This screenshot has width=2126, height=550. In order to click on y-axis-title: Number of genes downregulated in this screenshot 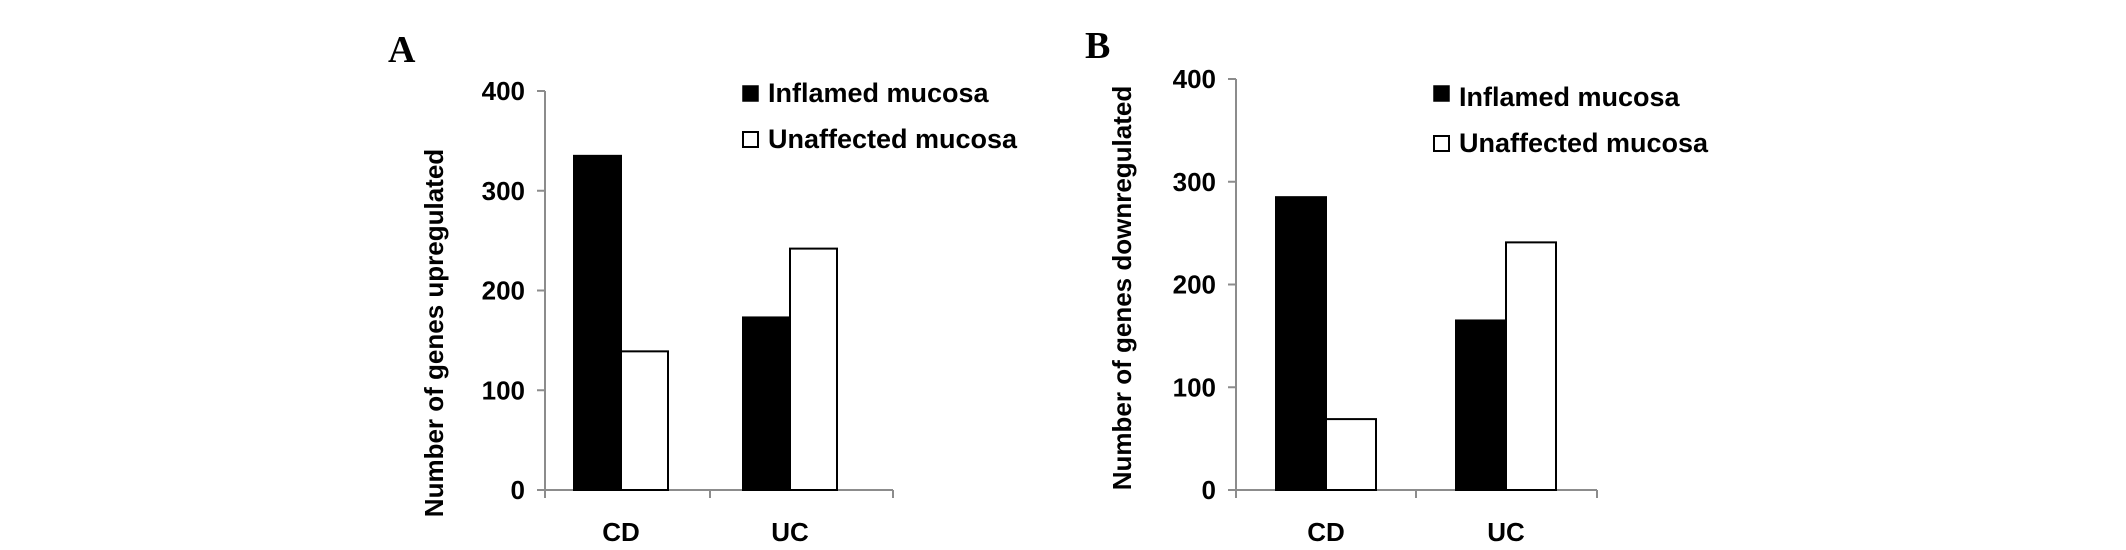, I will do `click(1122, 288)`.